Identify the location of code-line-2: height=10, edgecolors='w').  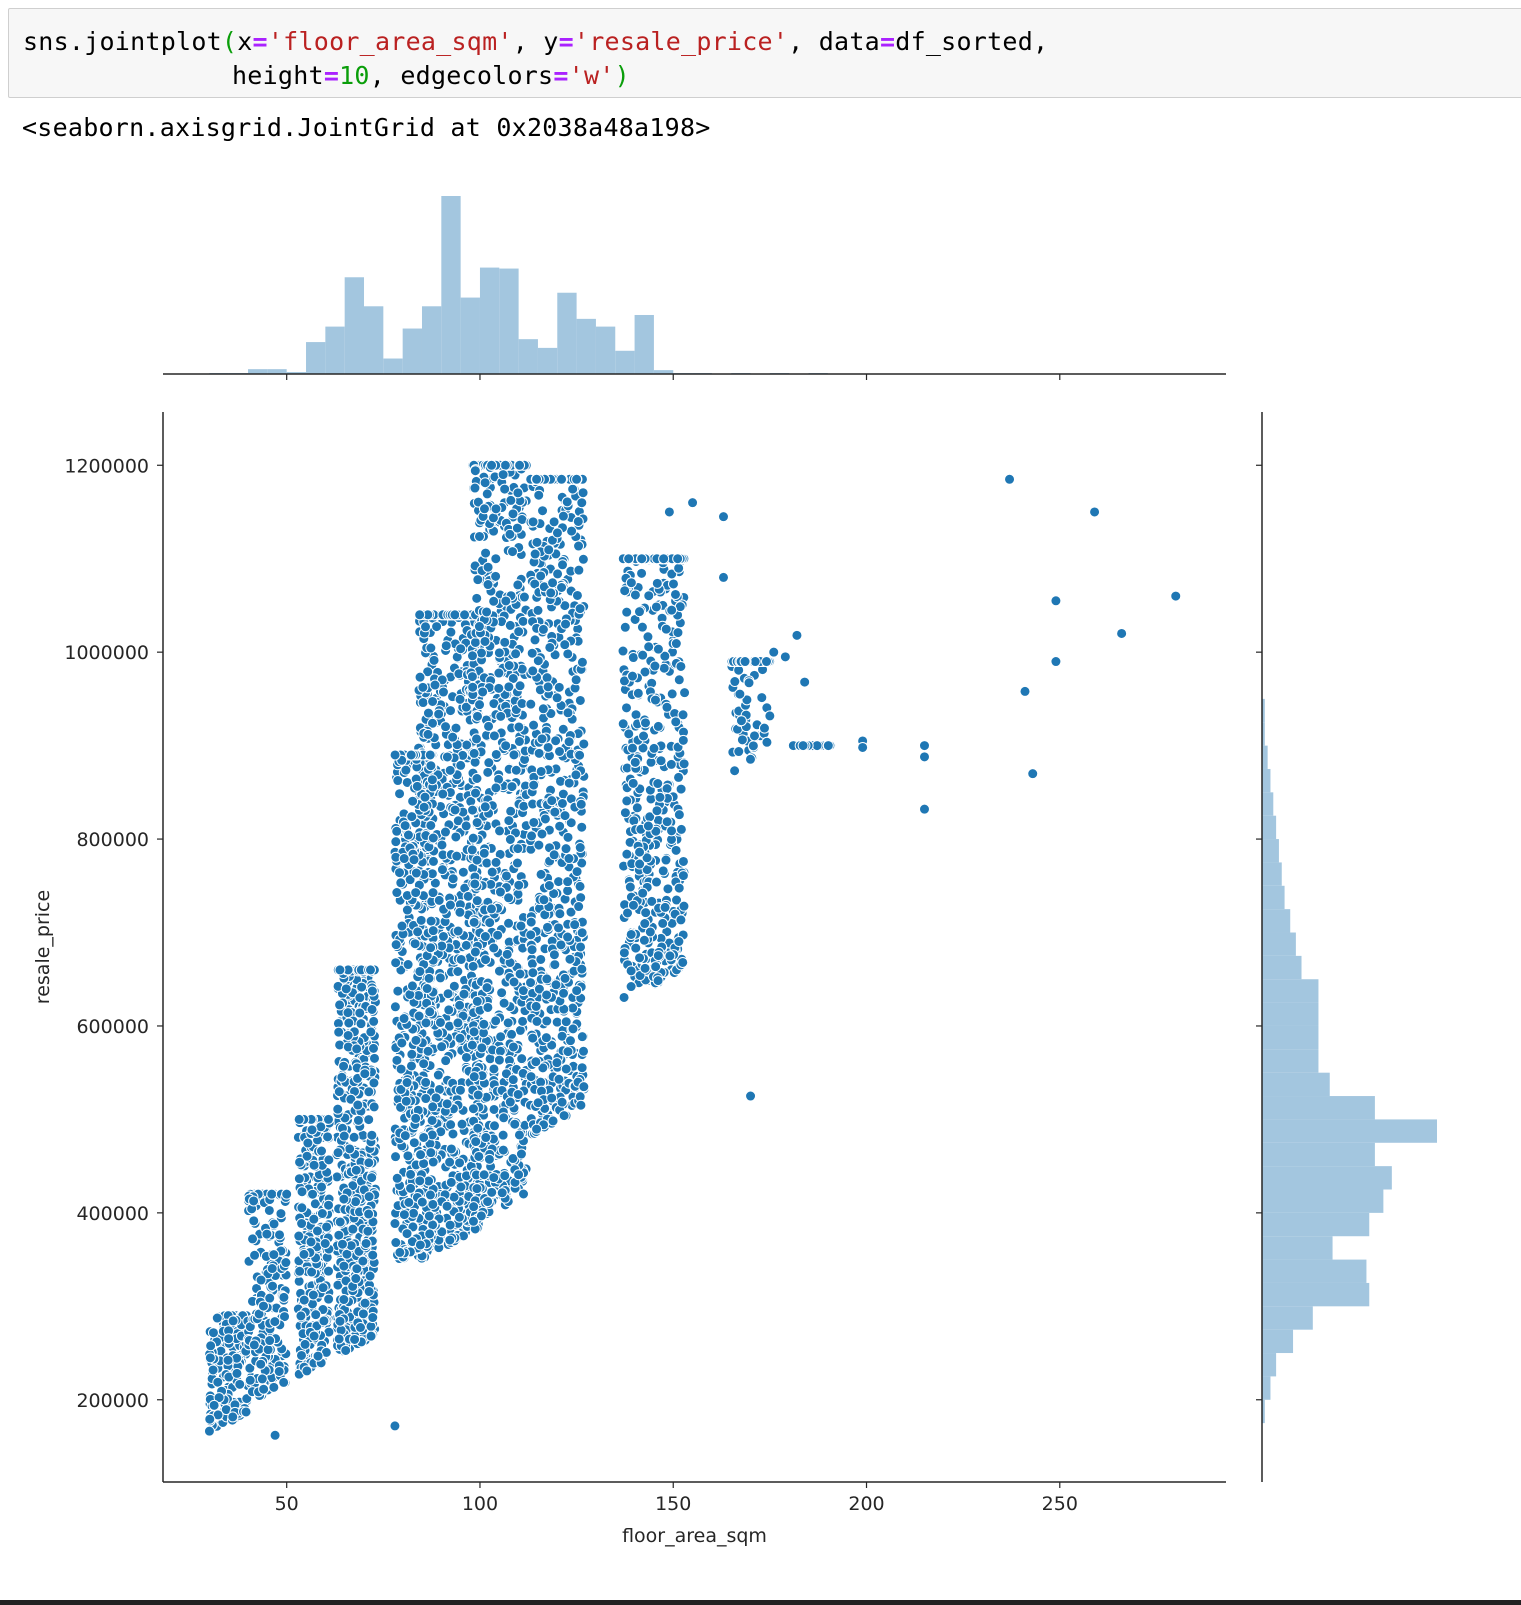
(431, 75).